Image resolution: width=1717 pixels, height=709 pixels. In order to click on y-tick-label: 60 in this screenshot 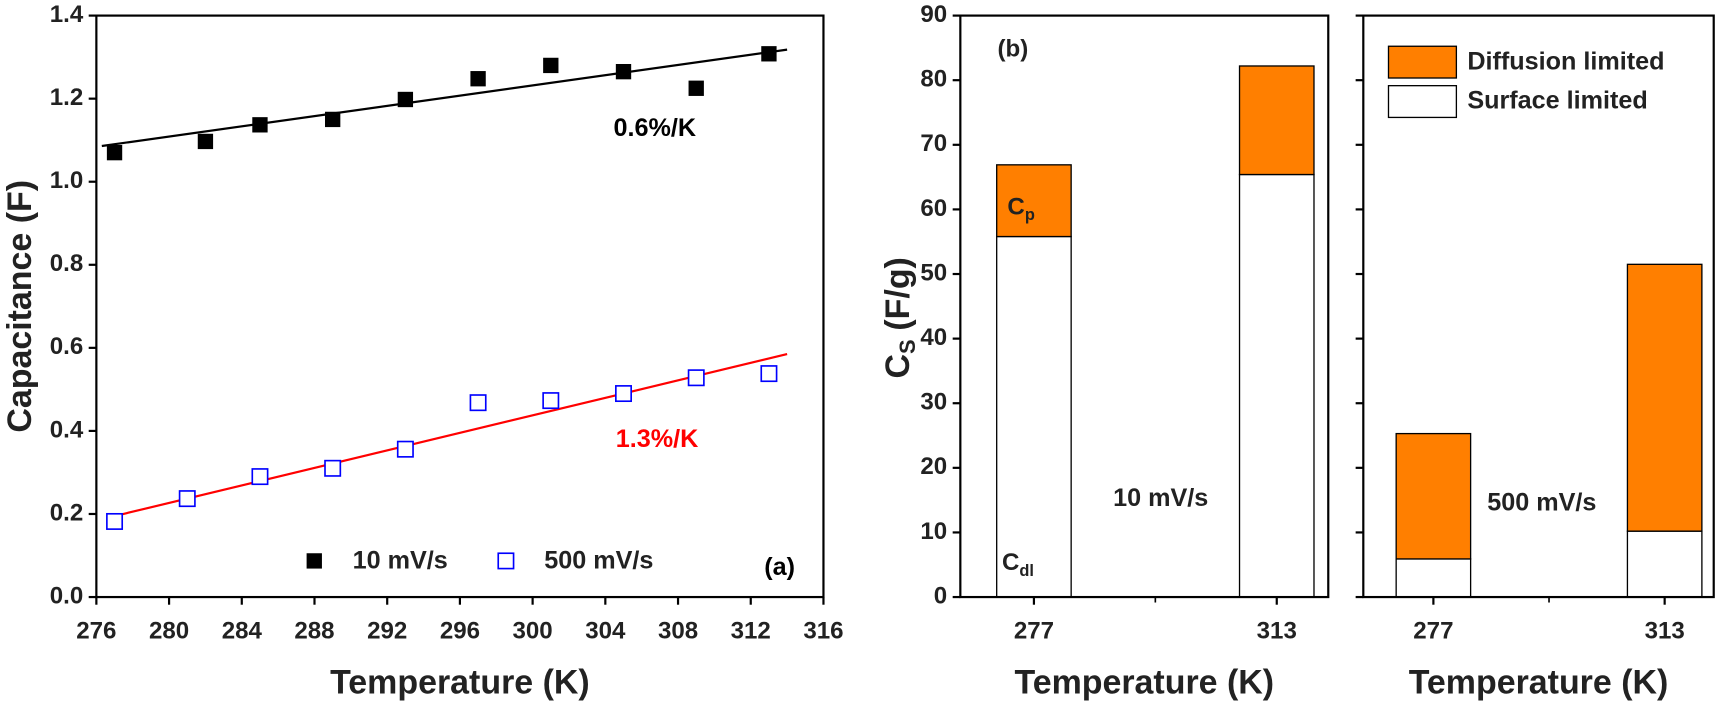, I will do `click(933, 208)`.